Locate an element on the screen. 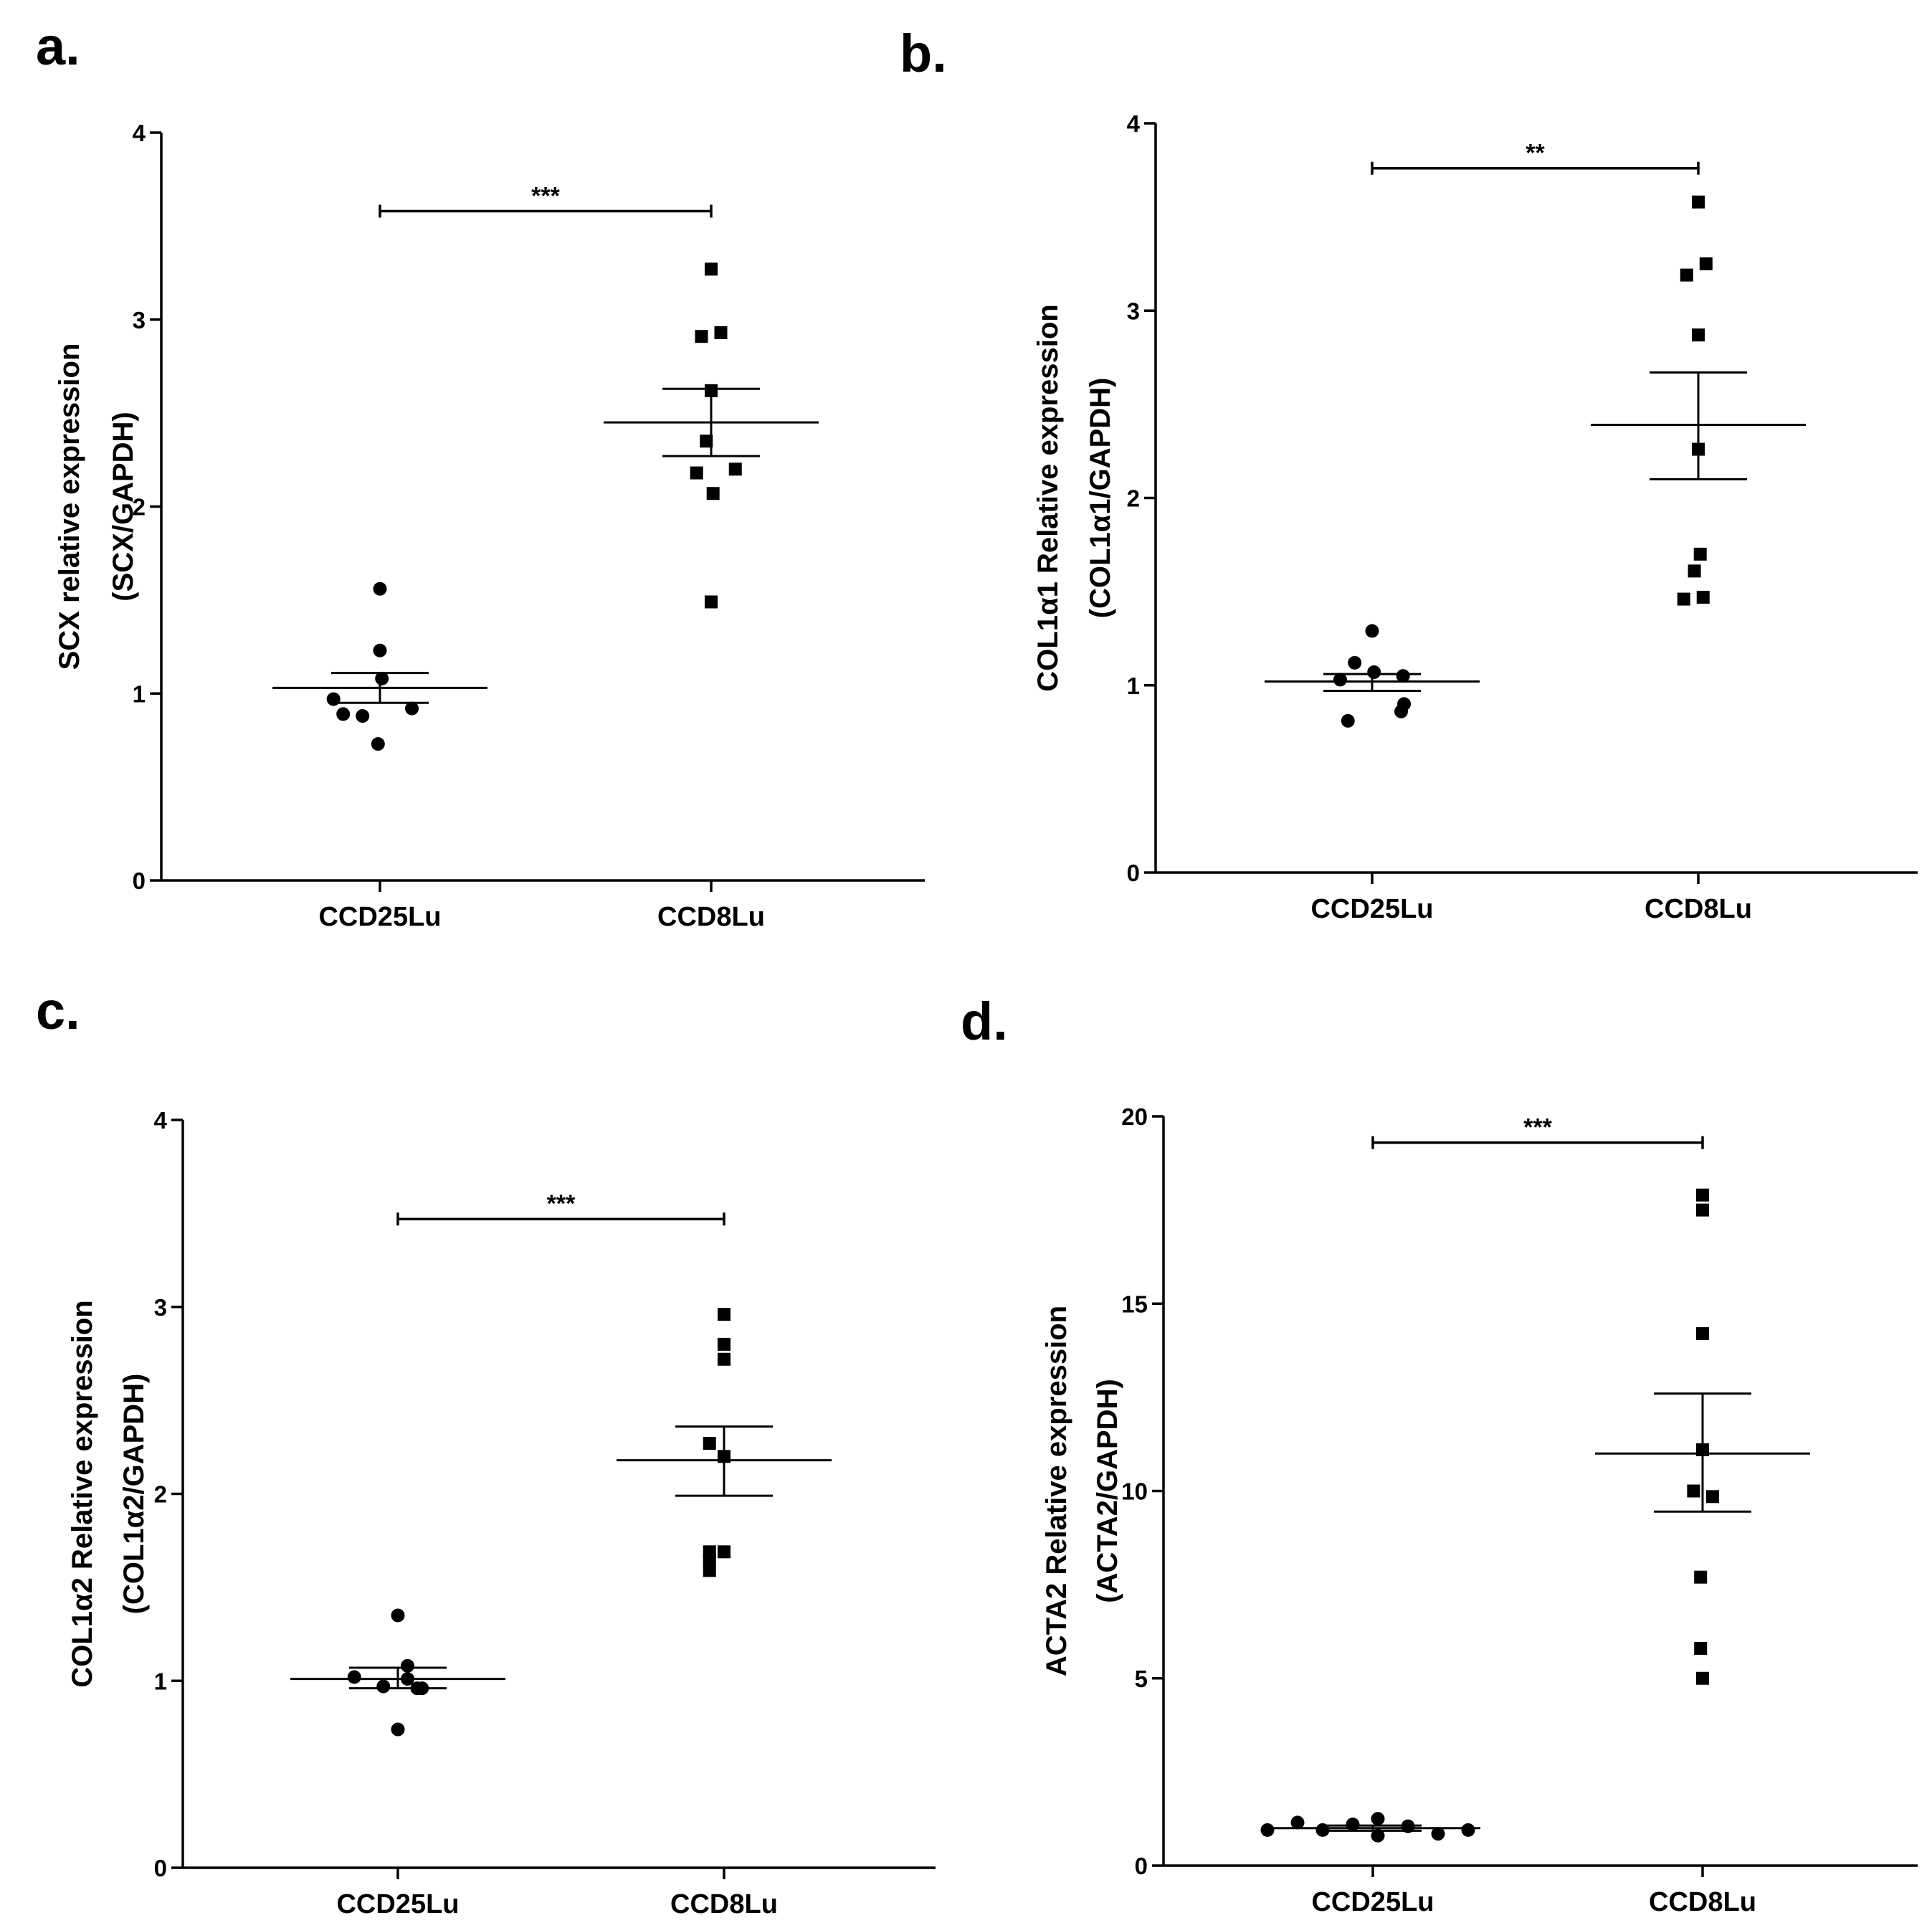 The image size is (1932, 1928). panel-label: b. is located at coordinates (924, 53).